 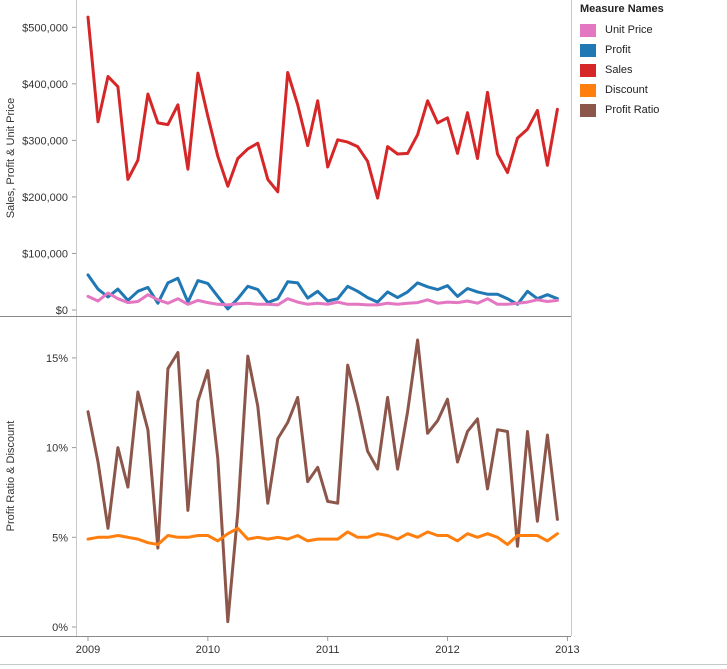 What do you see at coordinates (328, 650) in the screenshot?
I see `x-tick-label: 2011` at bounding box center [328, 650].